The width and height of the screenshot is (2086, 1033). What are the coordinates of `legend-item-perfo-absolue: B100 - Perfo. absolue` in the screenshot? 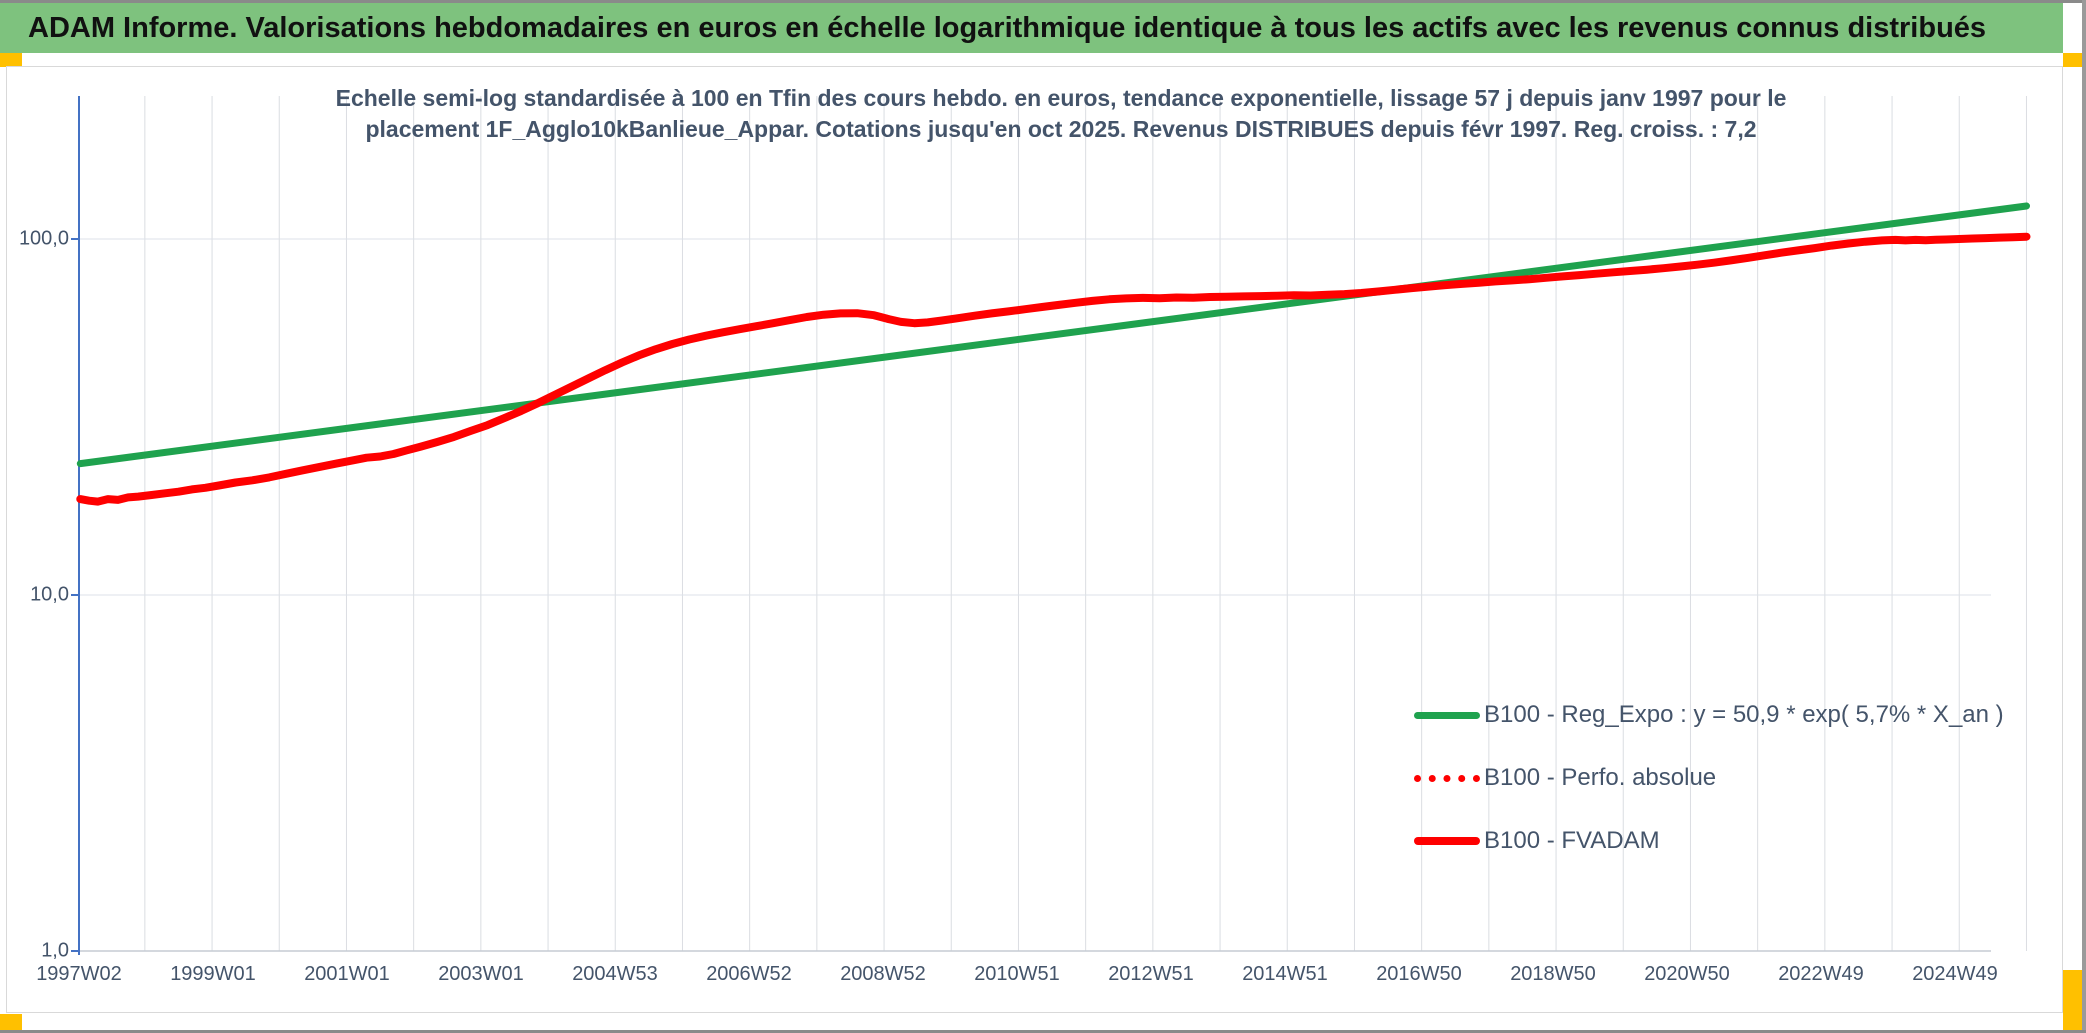 It's located at (1709, 778).